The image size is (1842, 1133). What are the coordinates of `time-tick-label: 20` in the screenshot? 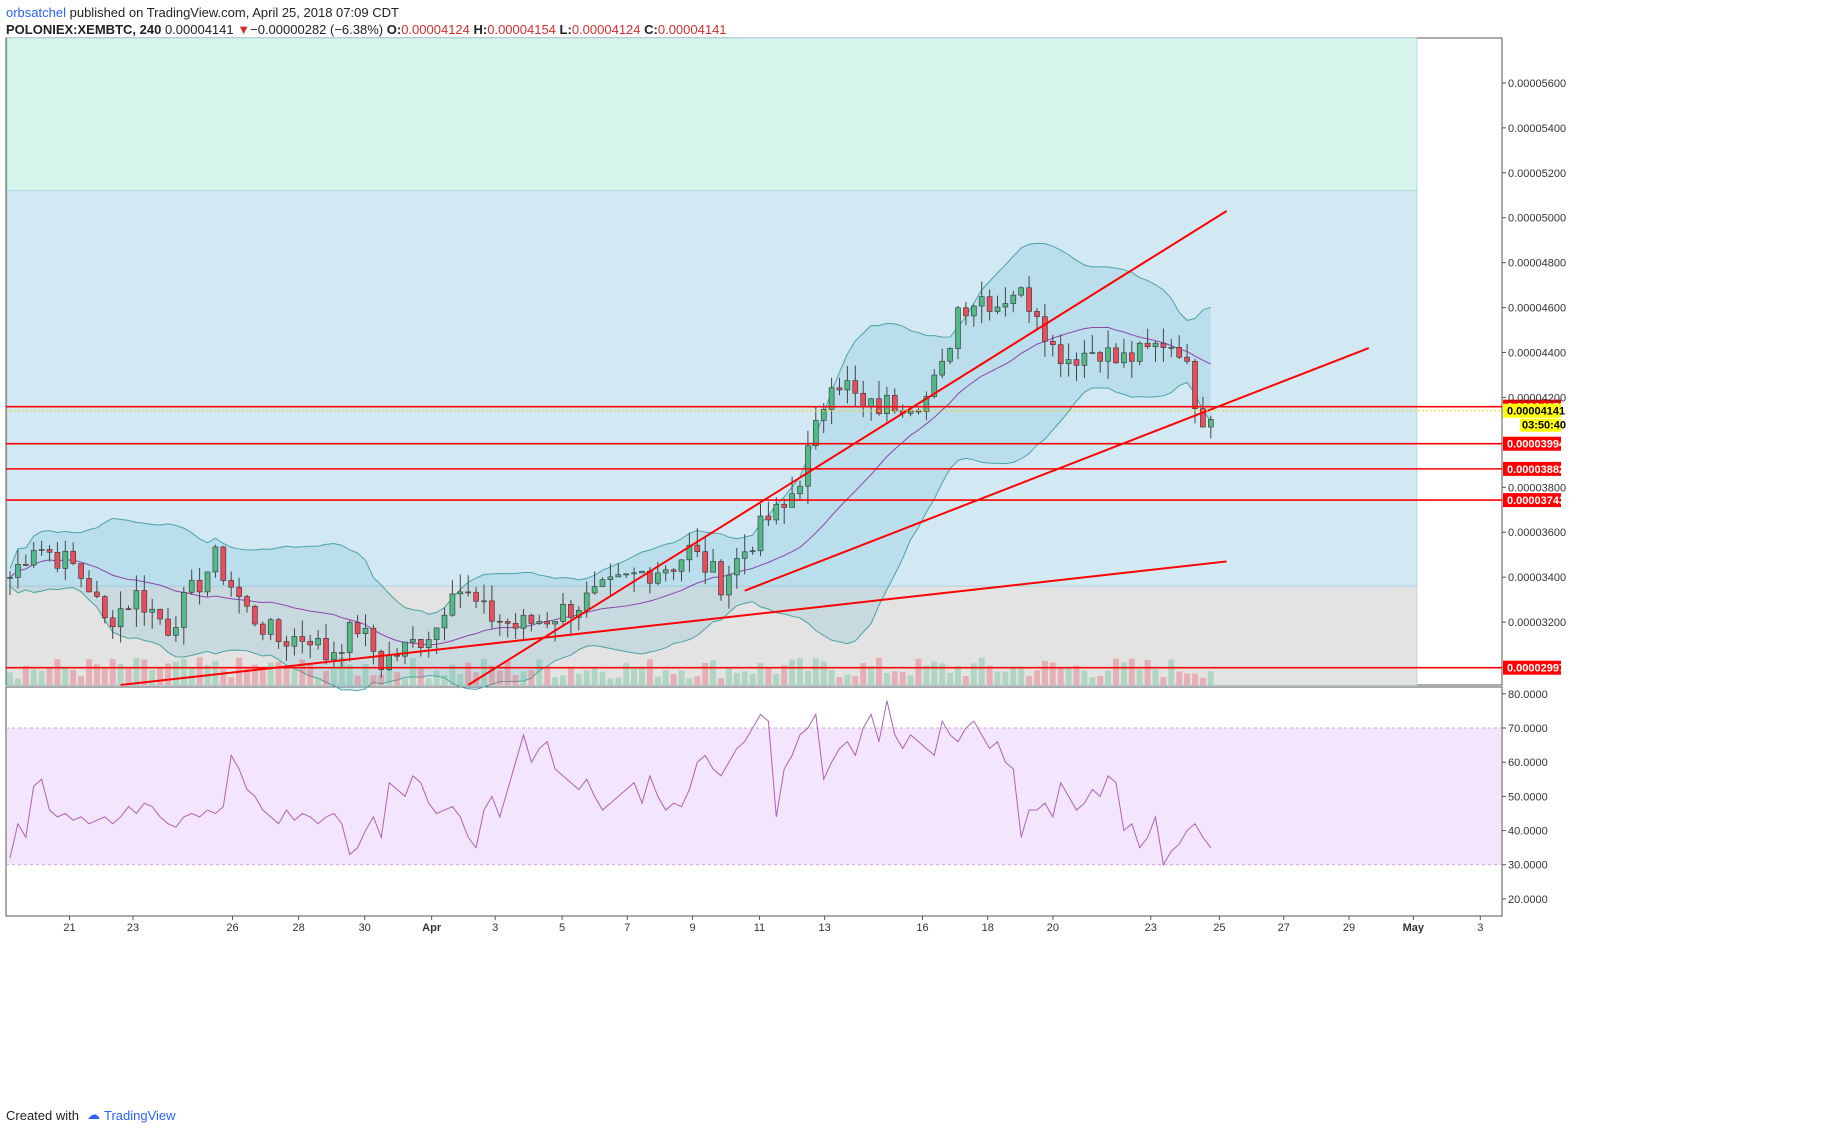 It's located at (1053, 928).